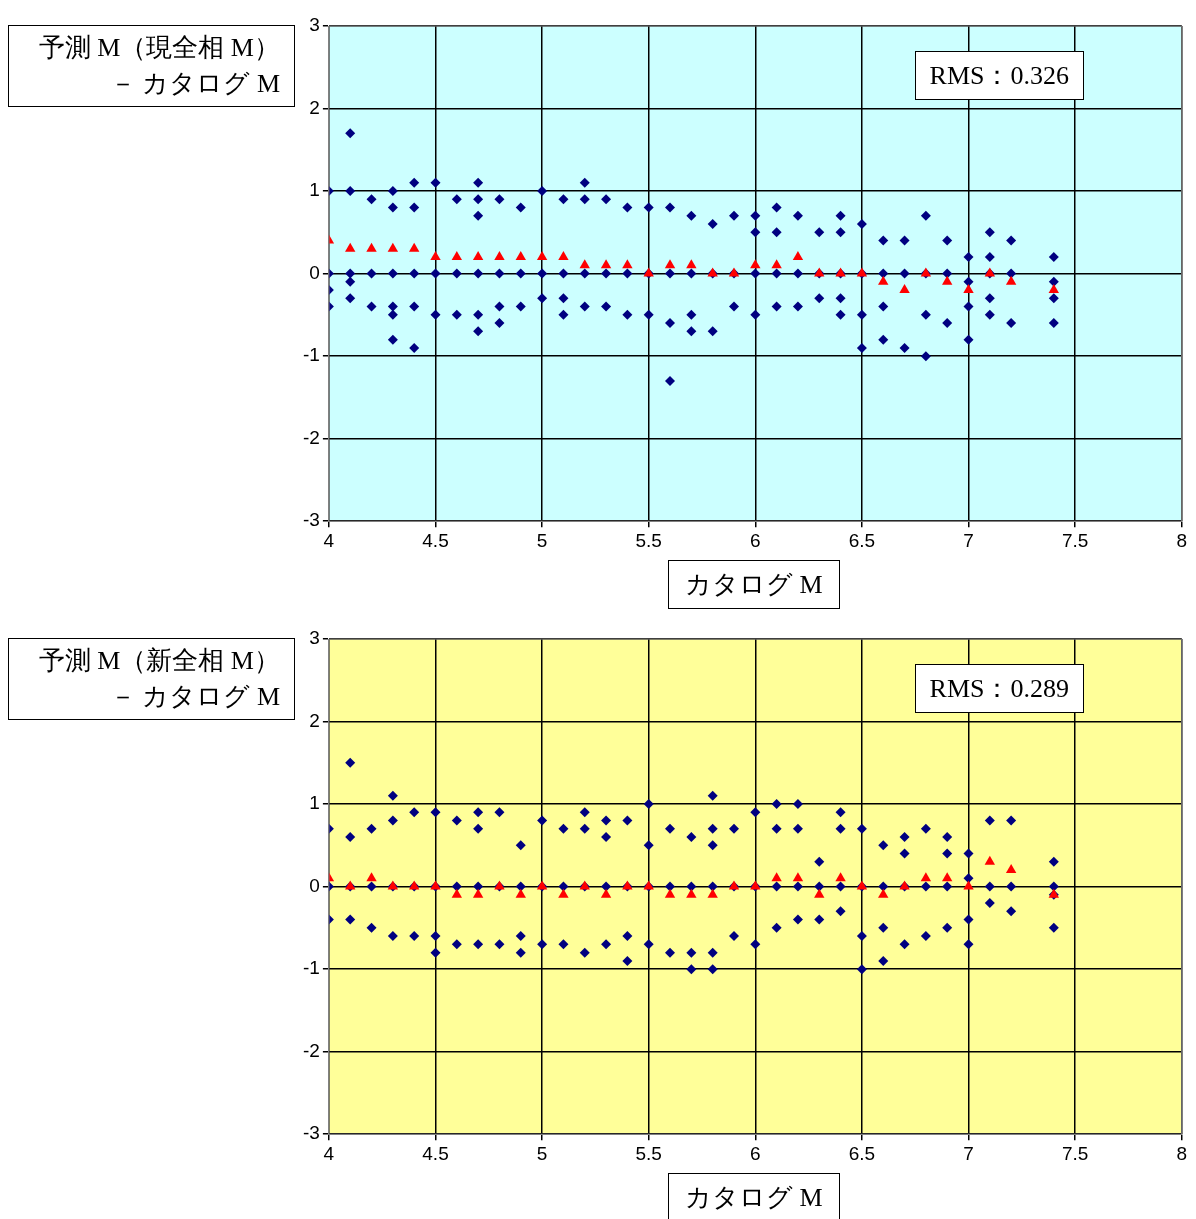  I want to click on annotation: RMS：0.326, so click(999, 75).